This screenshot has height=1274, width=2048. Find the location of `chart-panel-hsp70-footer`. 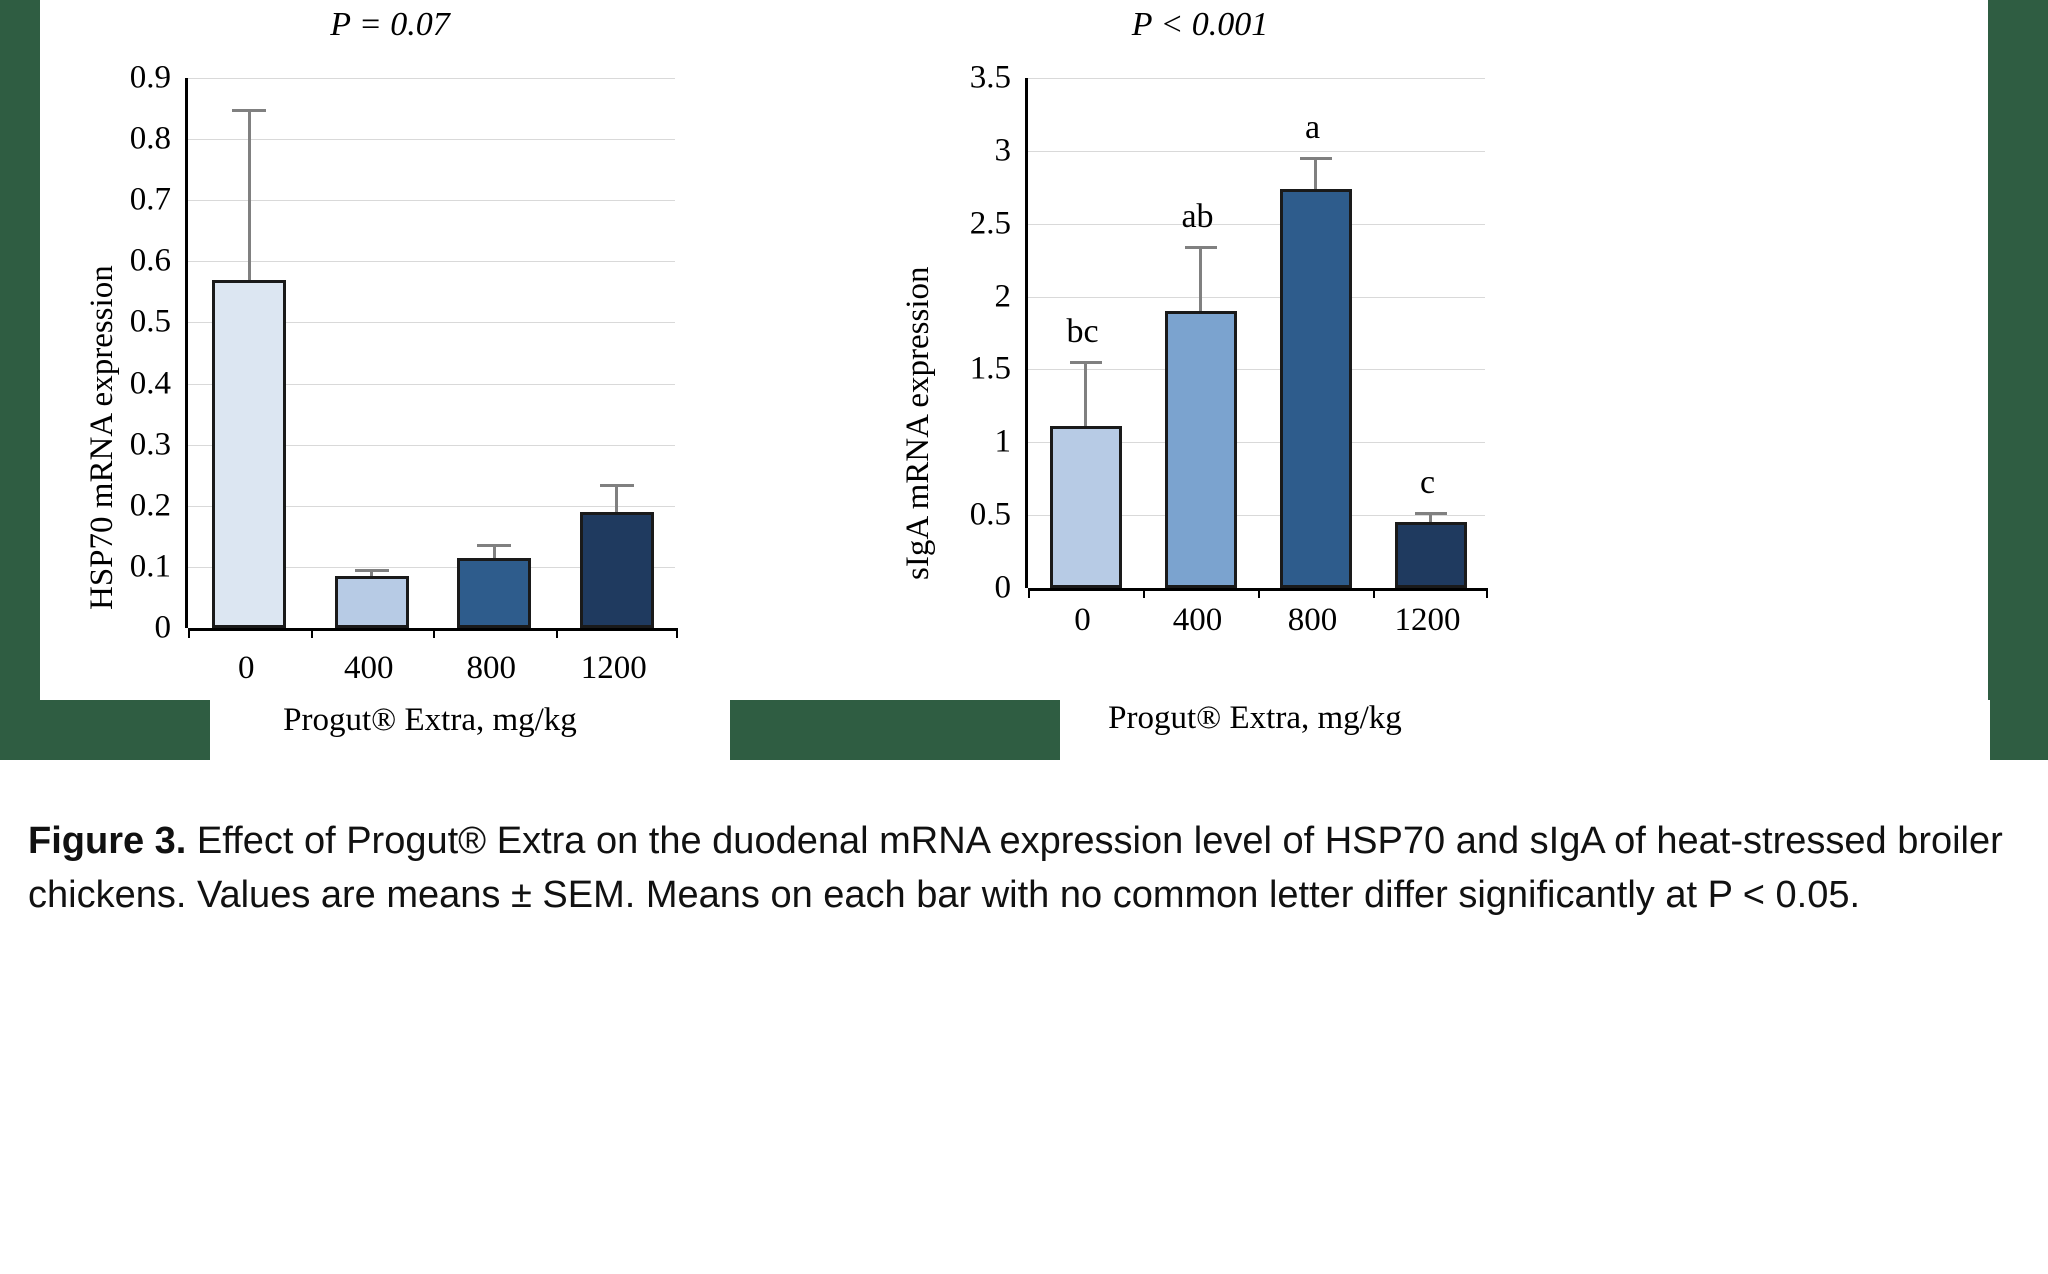

chart-panel-hsp70-footer is located at coordinates (470, 730).